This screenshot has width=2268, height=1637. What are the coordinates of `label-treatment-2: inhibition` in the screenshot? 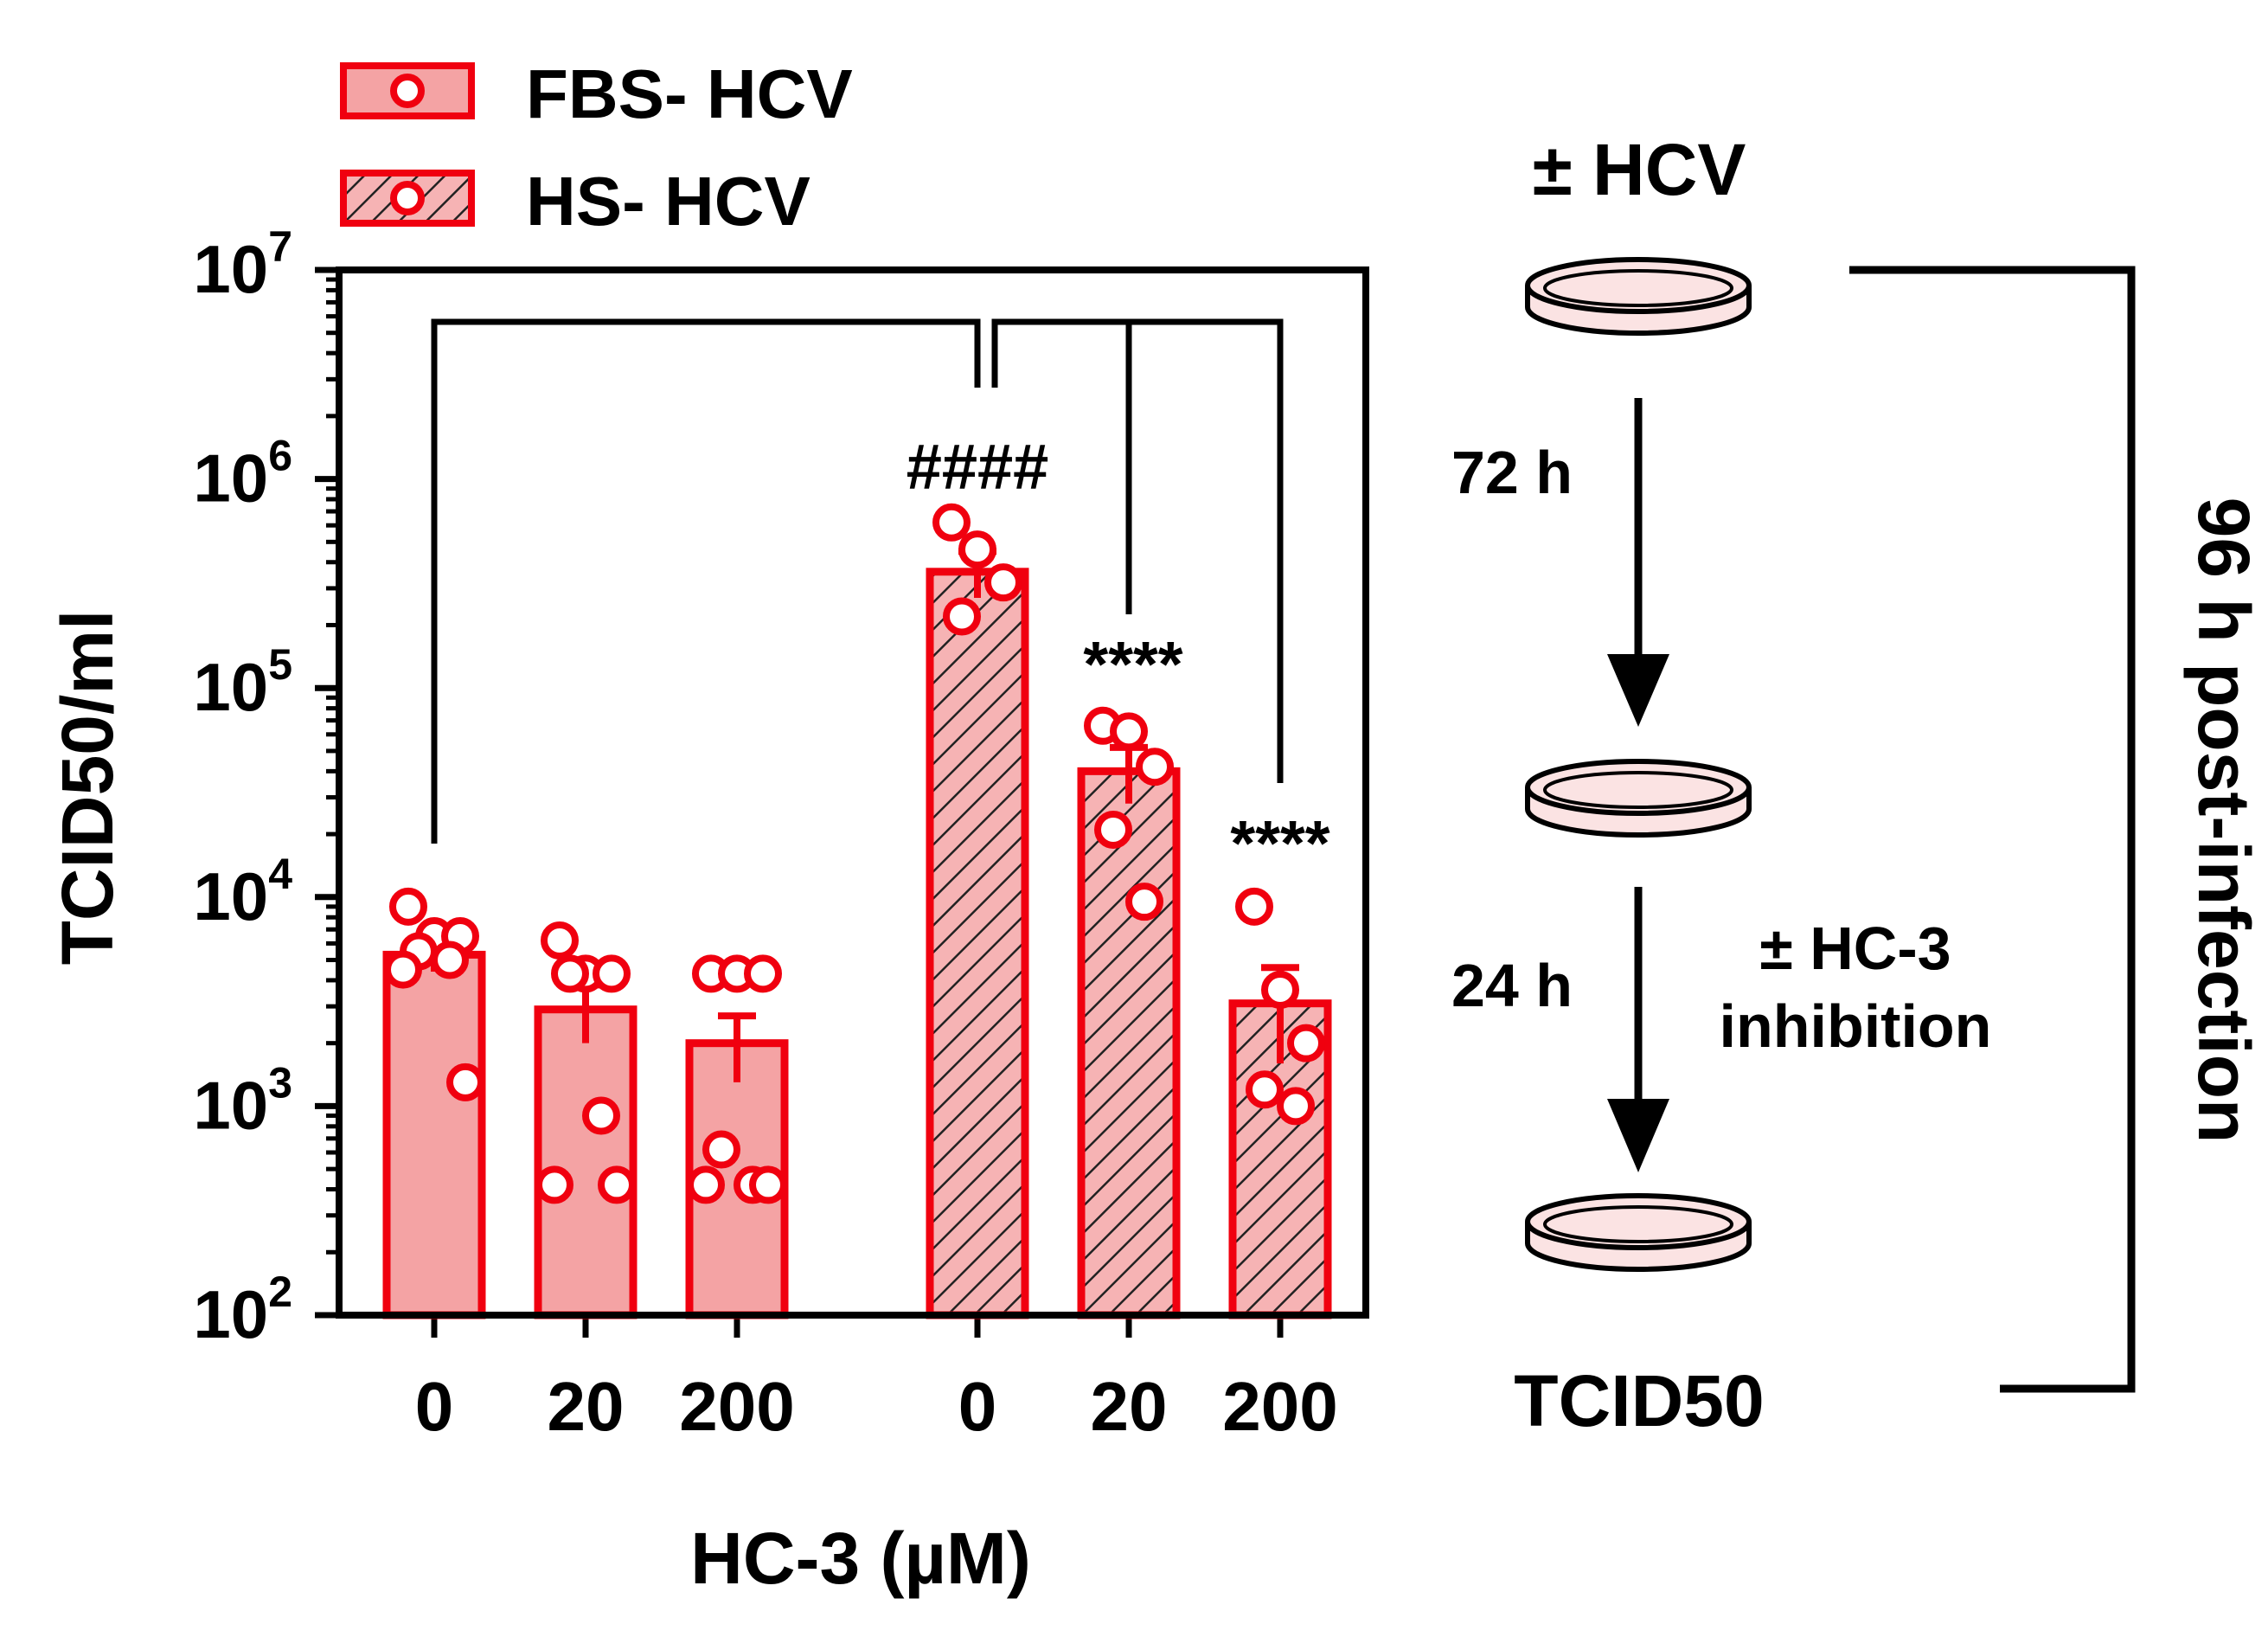 It's located at (1856, 1026).